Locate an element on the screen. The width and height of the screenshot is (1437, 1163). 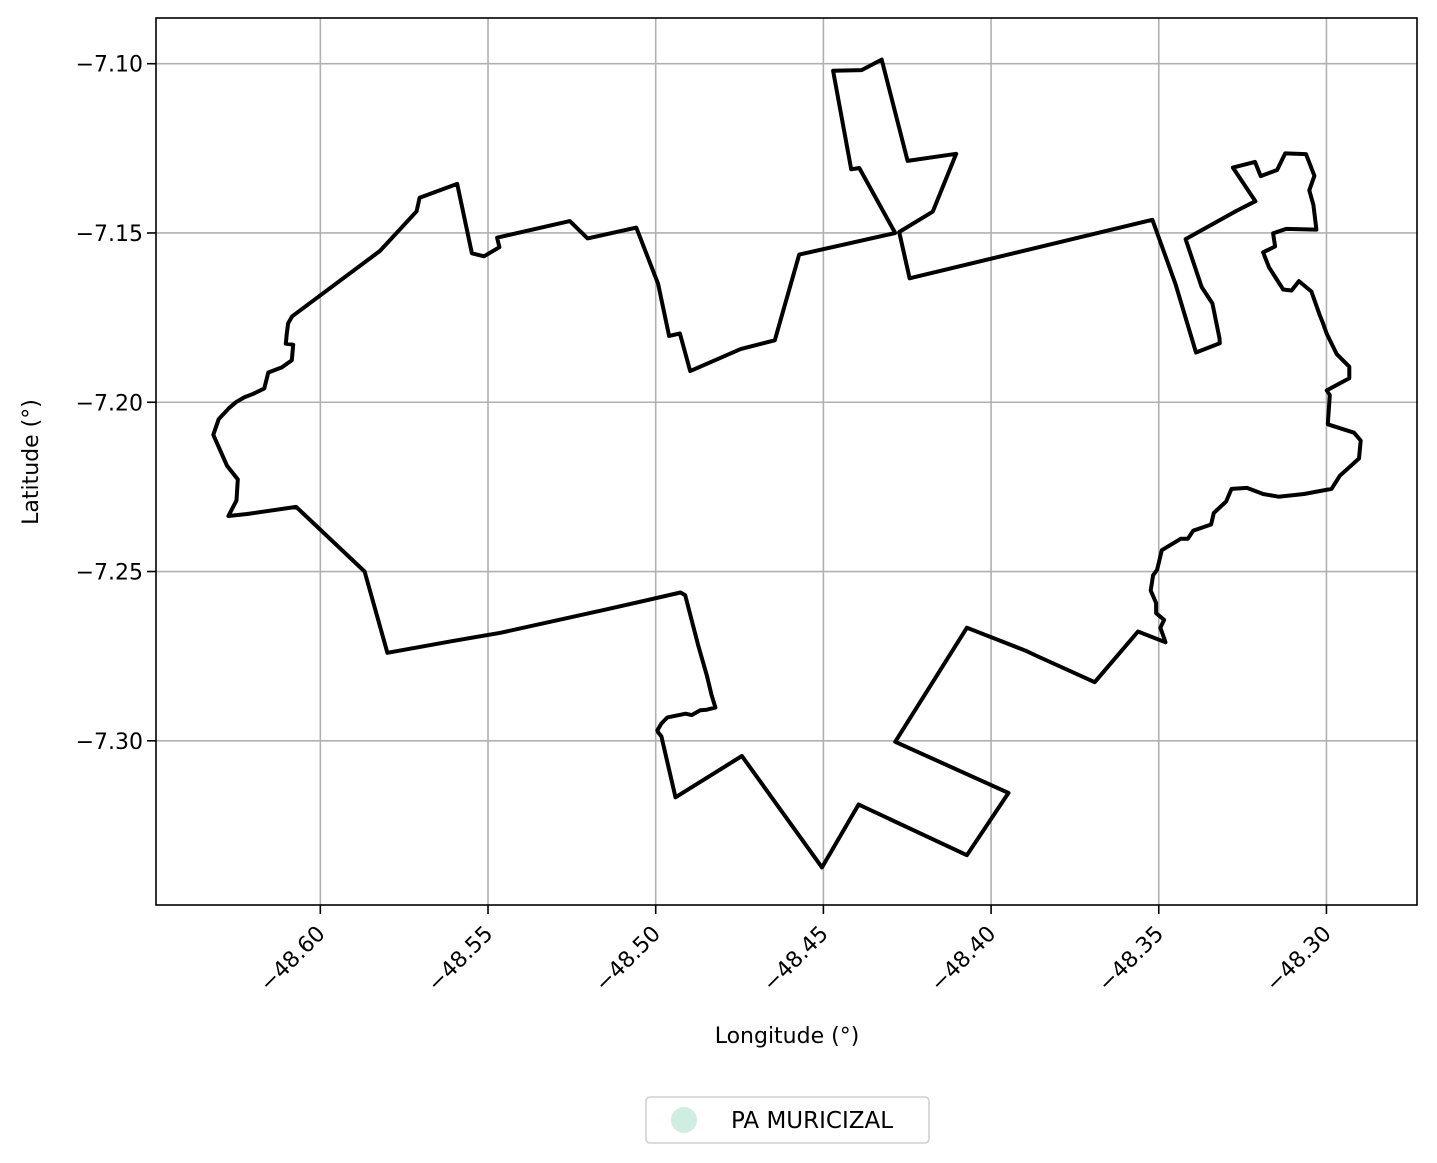
y-axis-ticks: −7.10 −7.15 −7.20 −7.25 −7.30 is located at coordinates (116, 404).